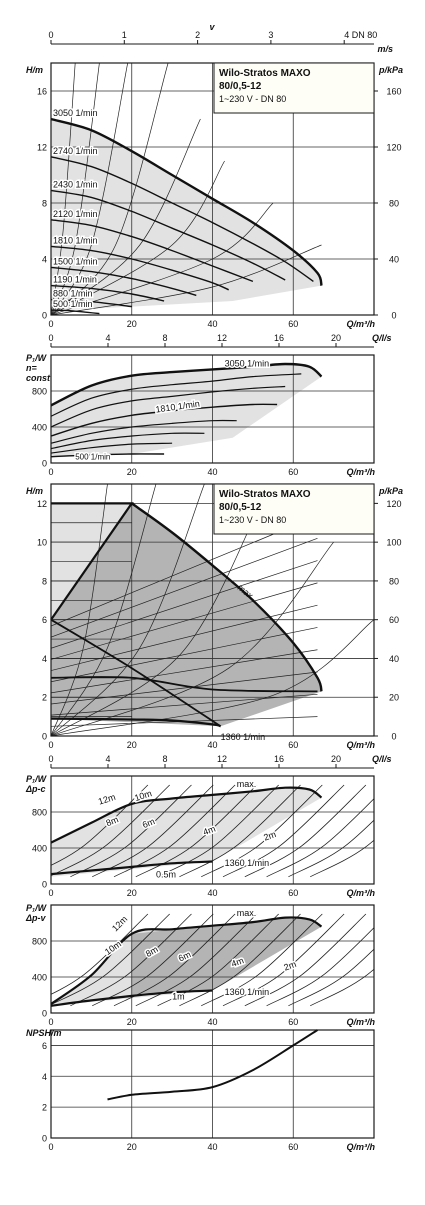 This screenshot has height=1205, width=425. Describe the element at coordinates (75, 261) in the screenshot. I see `speed-curve-label: 1500 1/min` at that location.